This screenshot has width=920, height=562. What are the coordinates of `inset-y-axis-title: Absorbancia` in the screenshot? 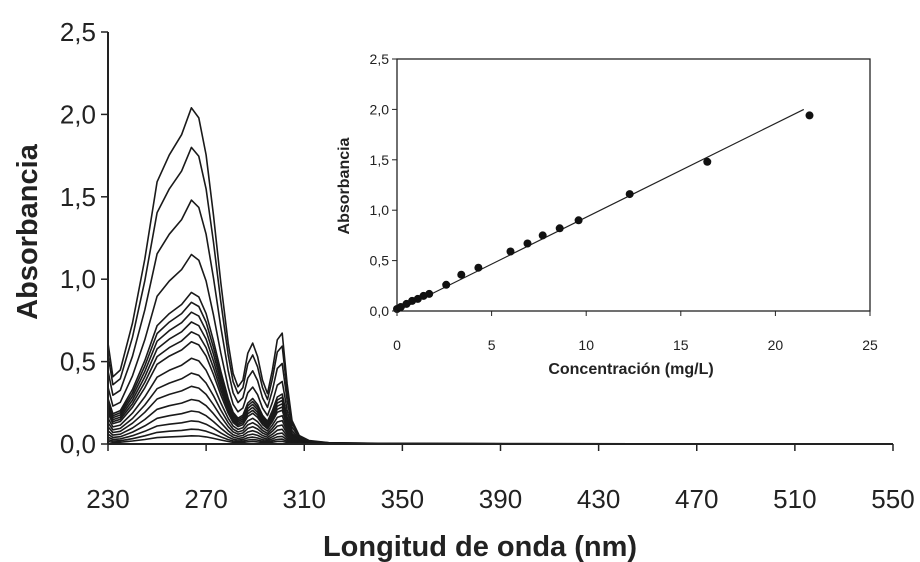 It's located at (344, 185).